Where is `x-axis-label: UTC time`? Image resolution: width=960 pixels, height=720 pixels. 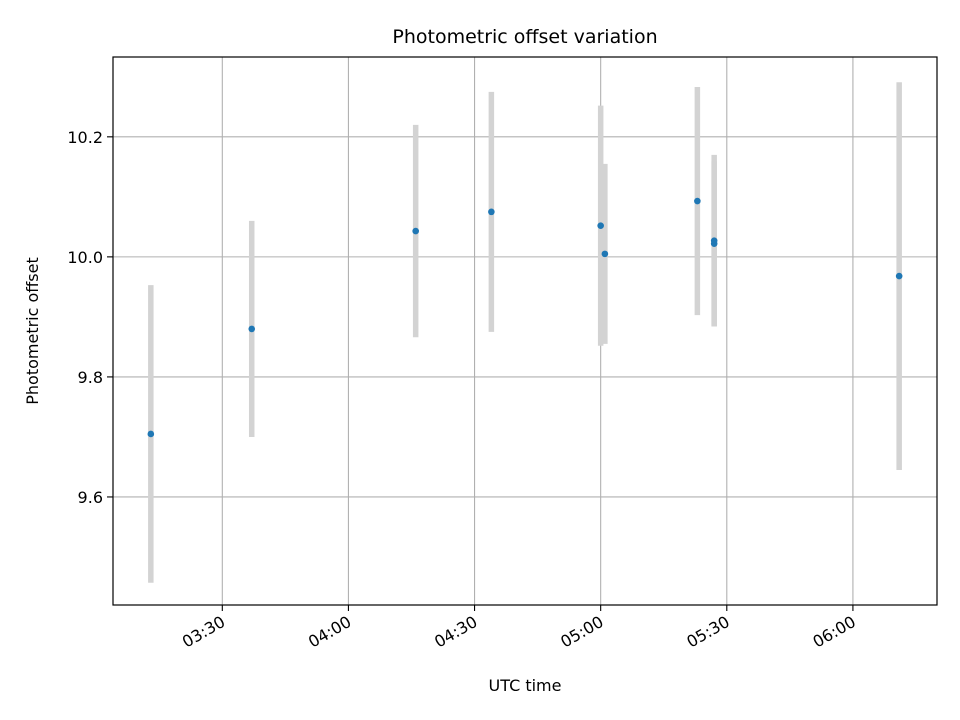 x-axis-label: UTC time is located at coordinates (525, 685).